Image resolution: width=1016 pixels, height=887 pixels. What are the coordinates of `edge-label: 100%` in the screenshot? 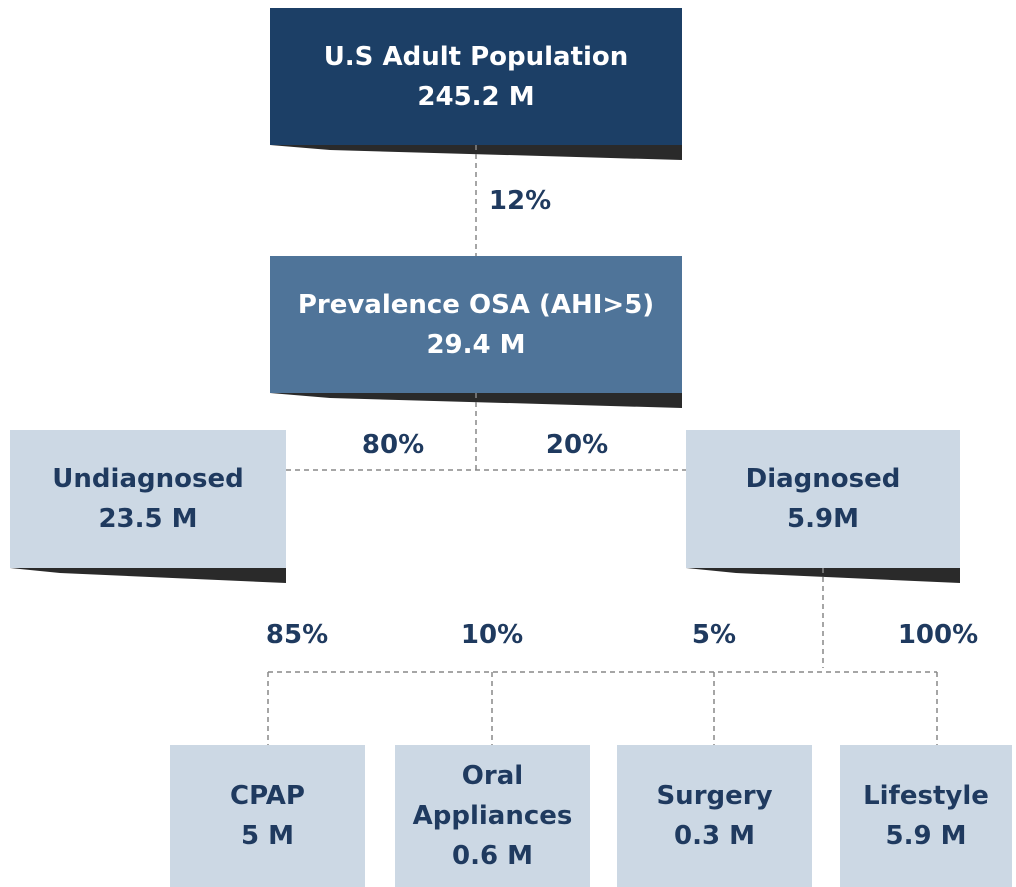 It's located at (938, 635).